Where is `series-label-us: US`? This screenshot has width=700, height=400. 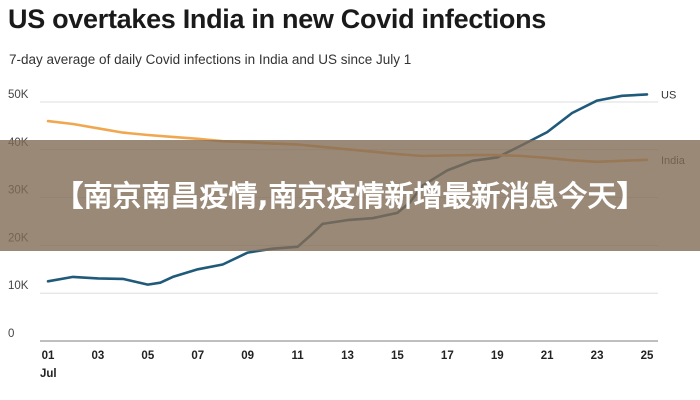 series-label-us: US is located at coordinates (668, 95).